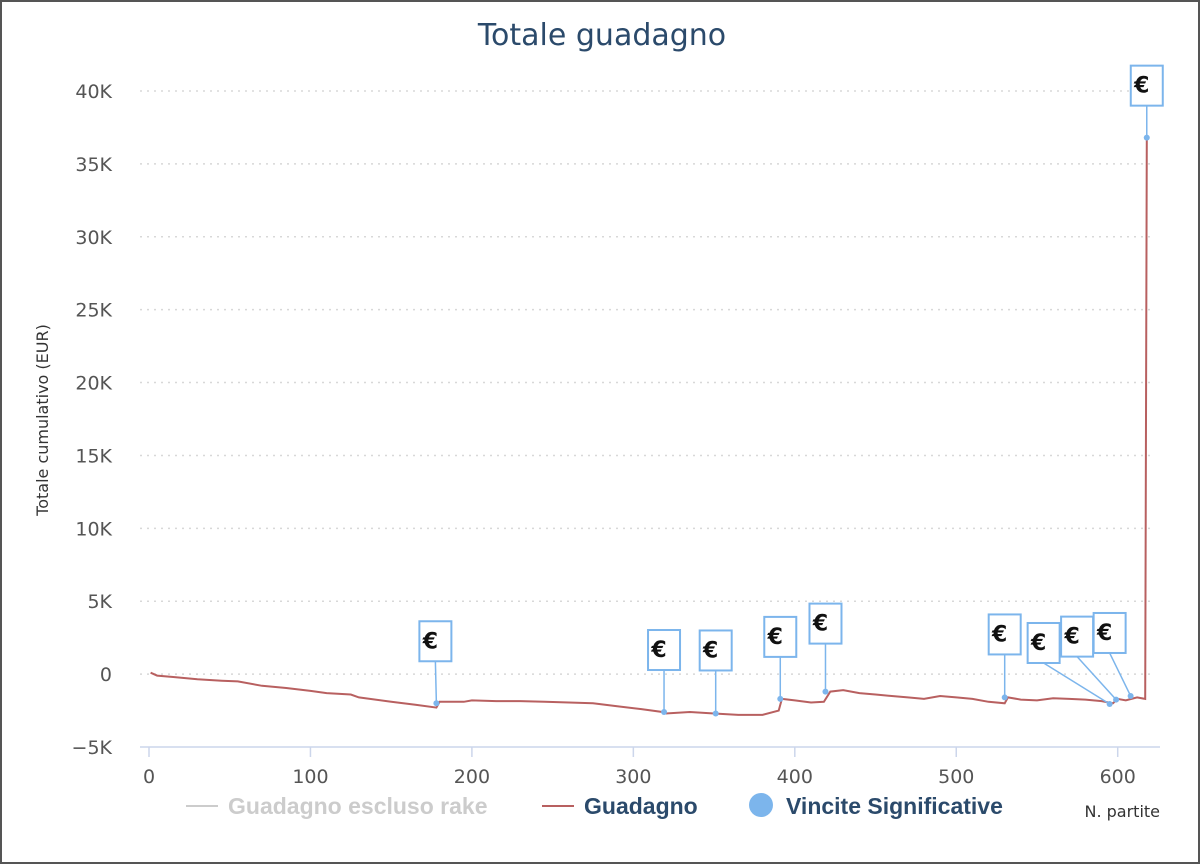 The height and width of the screenshot is (864, 1200). What do you see at coordinates (99, 602) in the screenshot?
I see `y-tick-label: 5K` at bounding box center [99, 602].